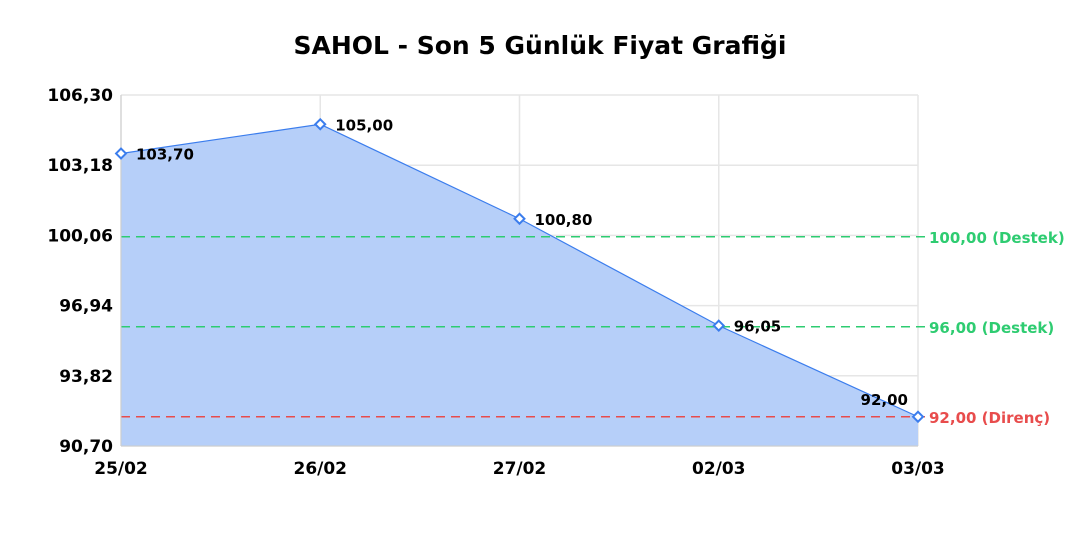 This screenshot has width=1080, height=540. What do you see at coordinates (86, 307) in the screenshot?
I see `y-tick-label: 96,94` at bounding box center [86, 307].